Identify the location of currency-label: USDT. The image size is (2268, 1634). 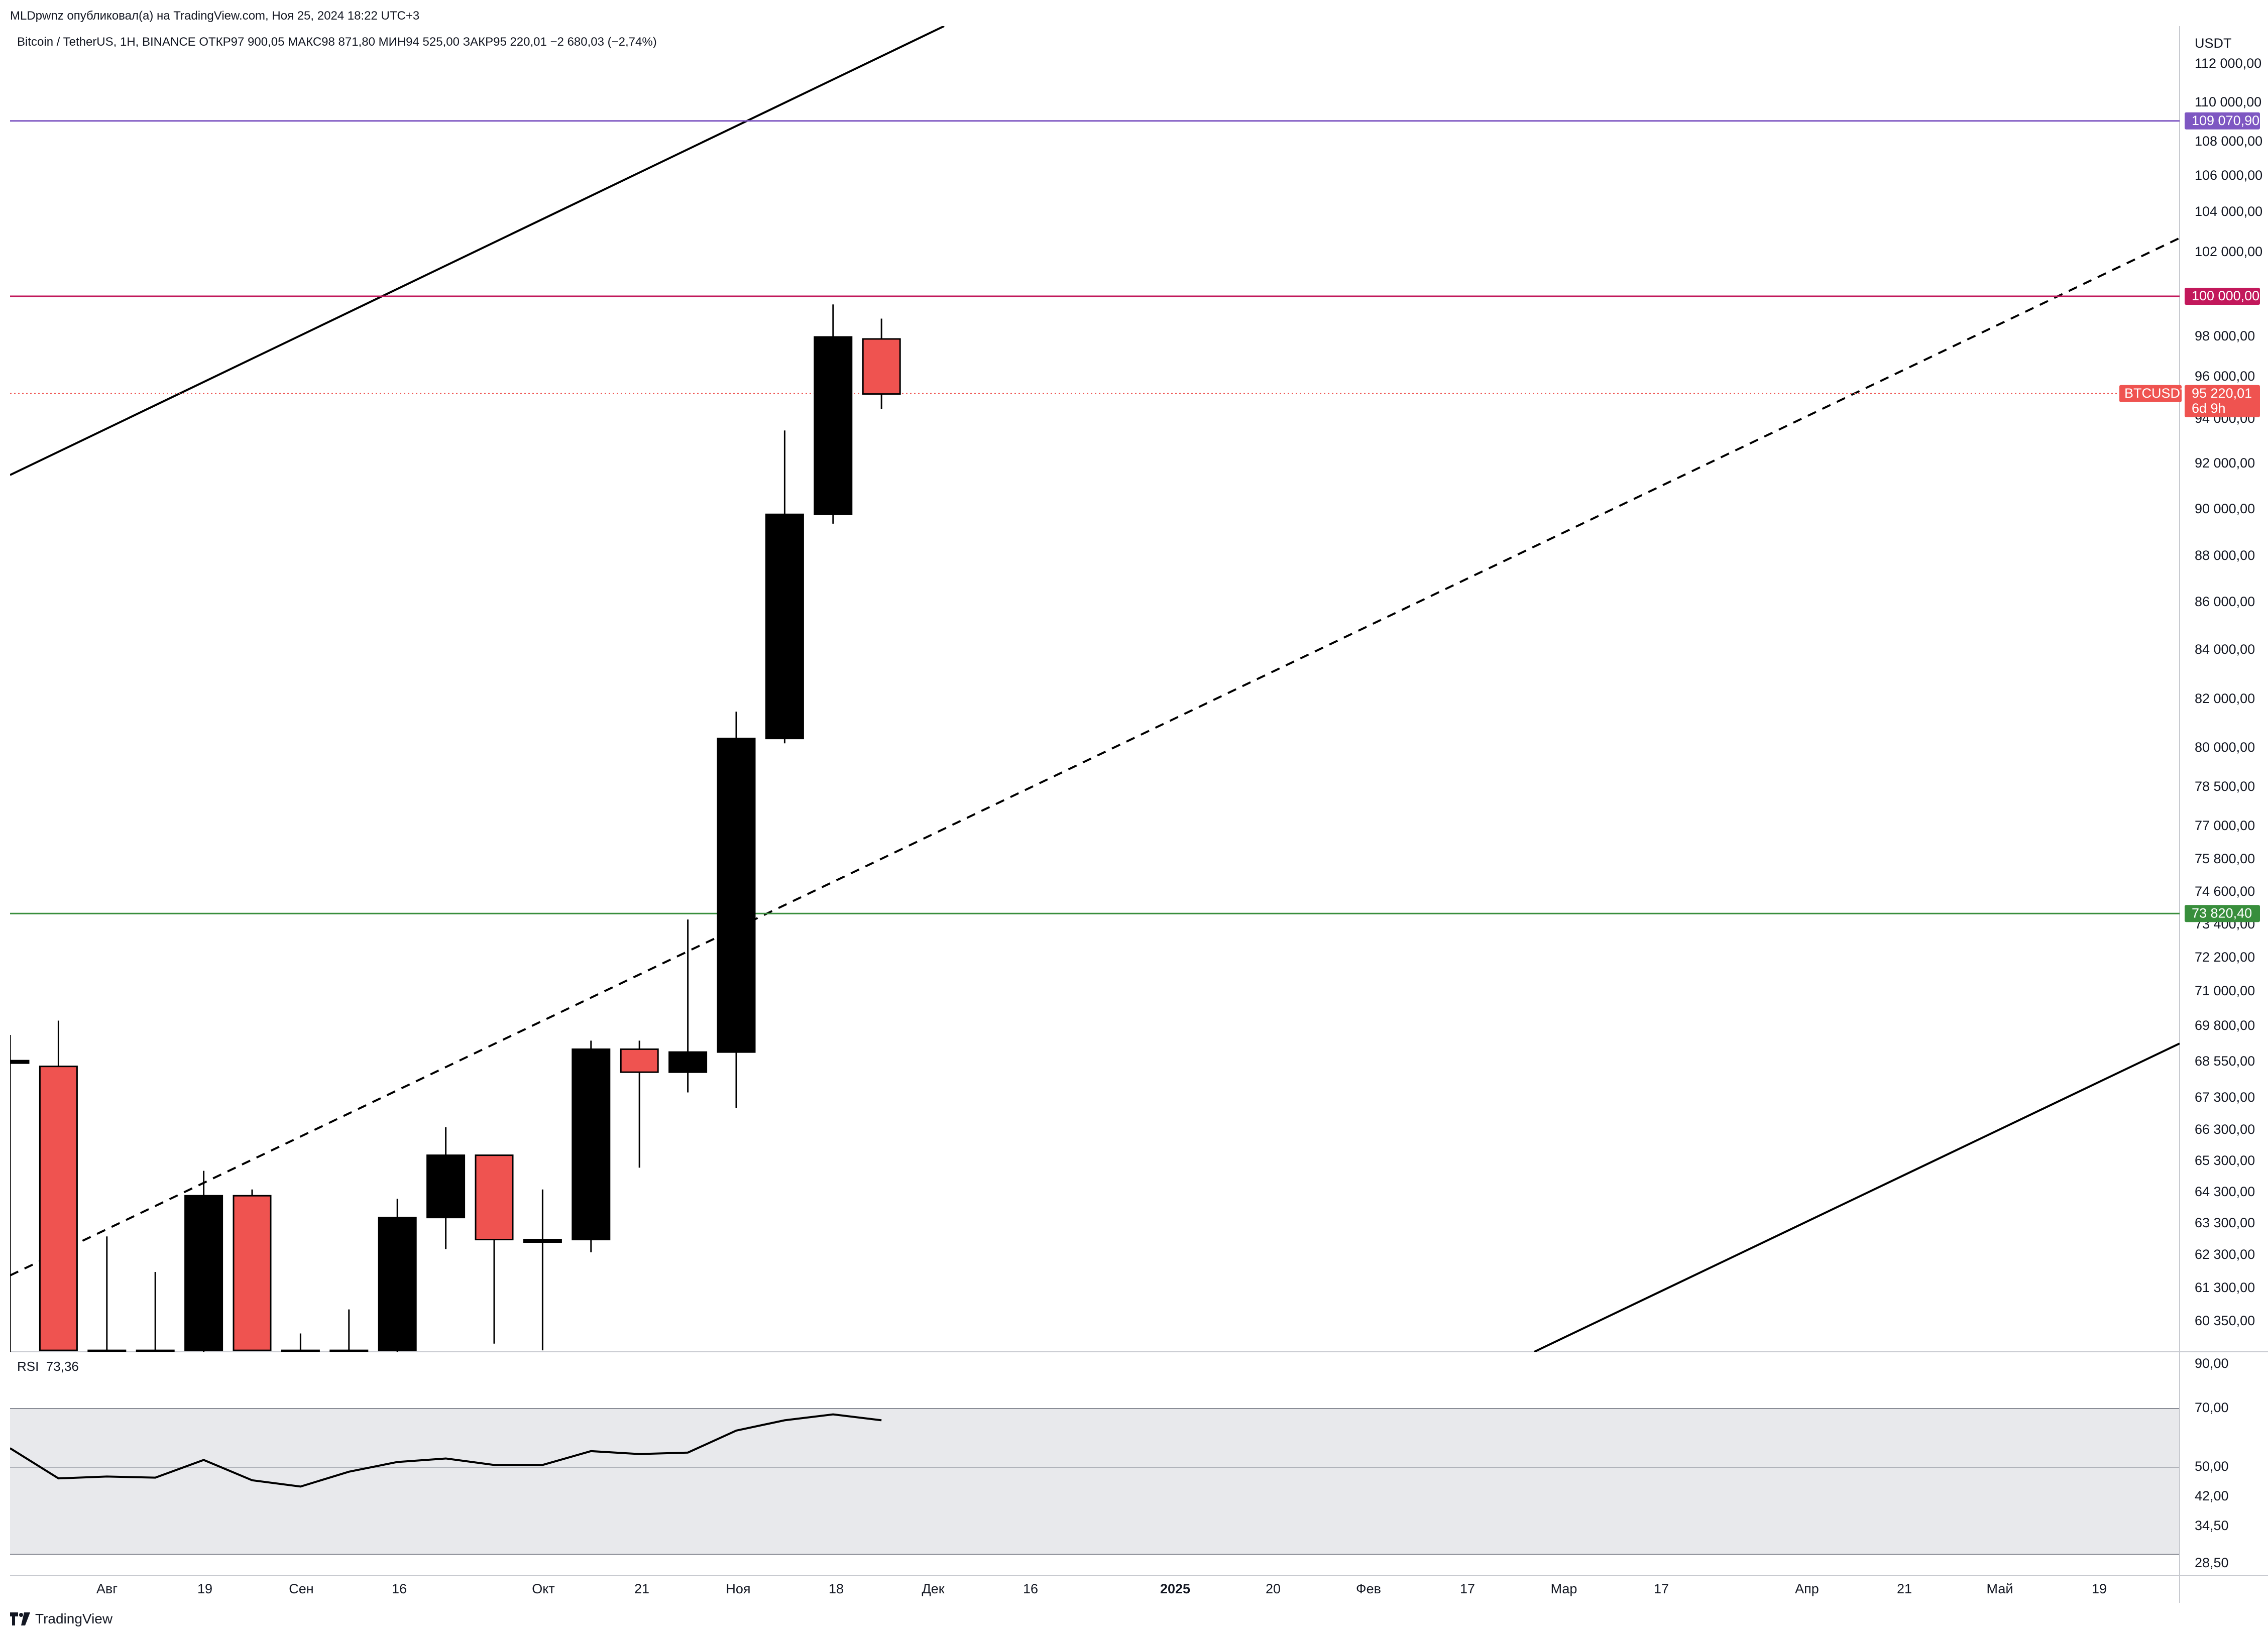
(2213, 43).